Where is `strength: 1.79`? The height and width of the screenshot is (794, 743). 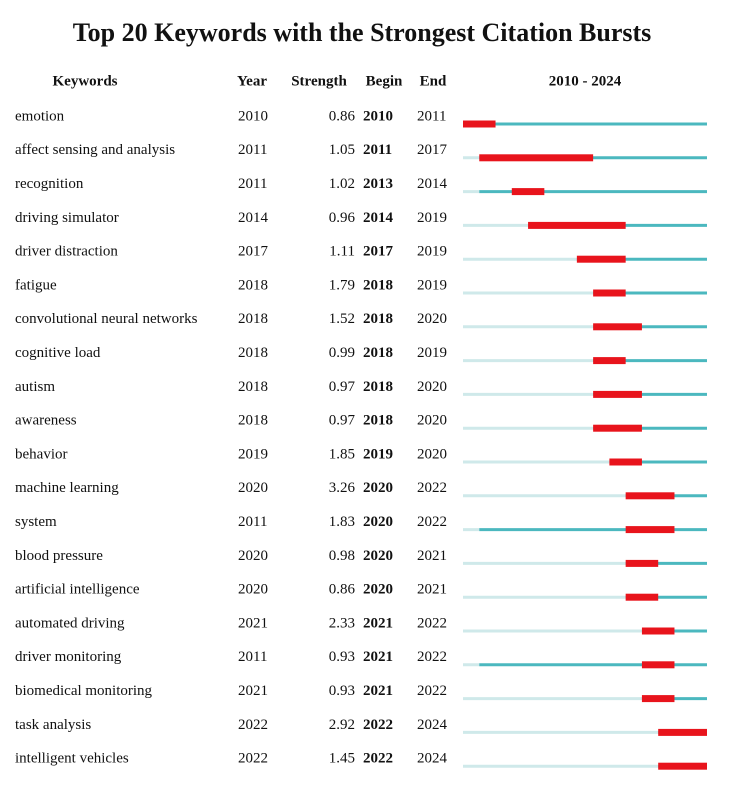
strength: 1.79 is located at coordinates (342, 285).